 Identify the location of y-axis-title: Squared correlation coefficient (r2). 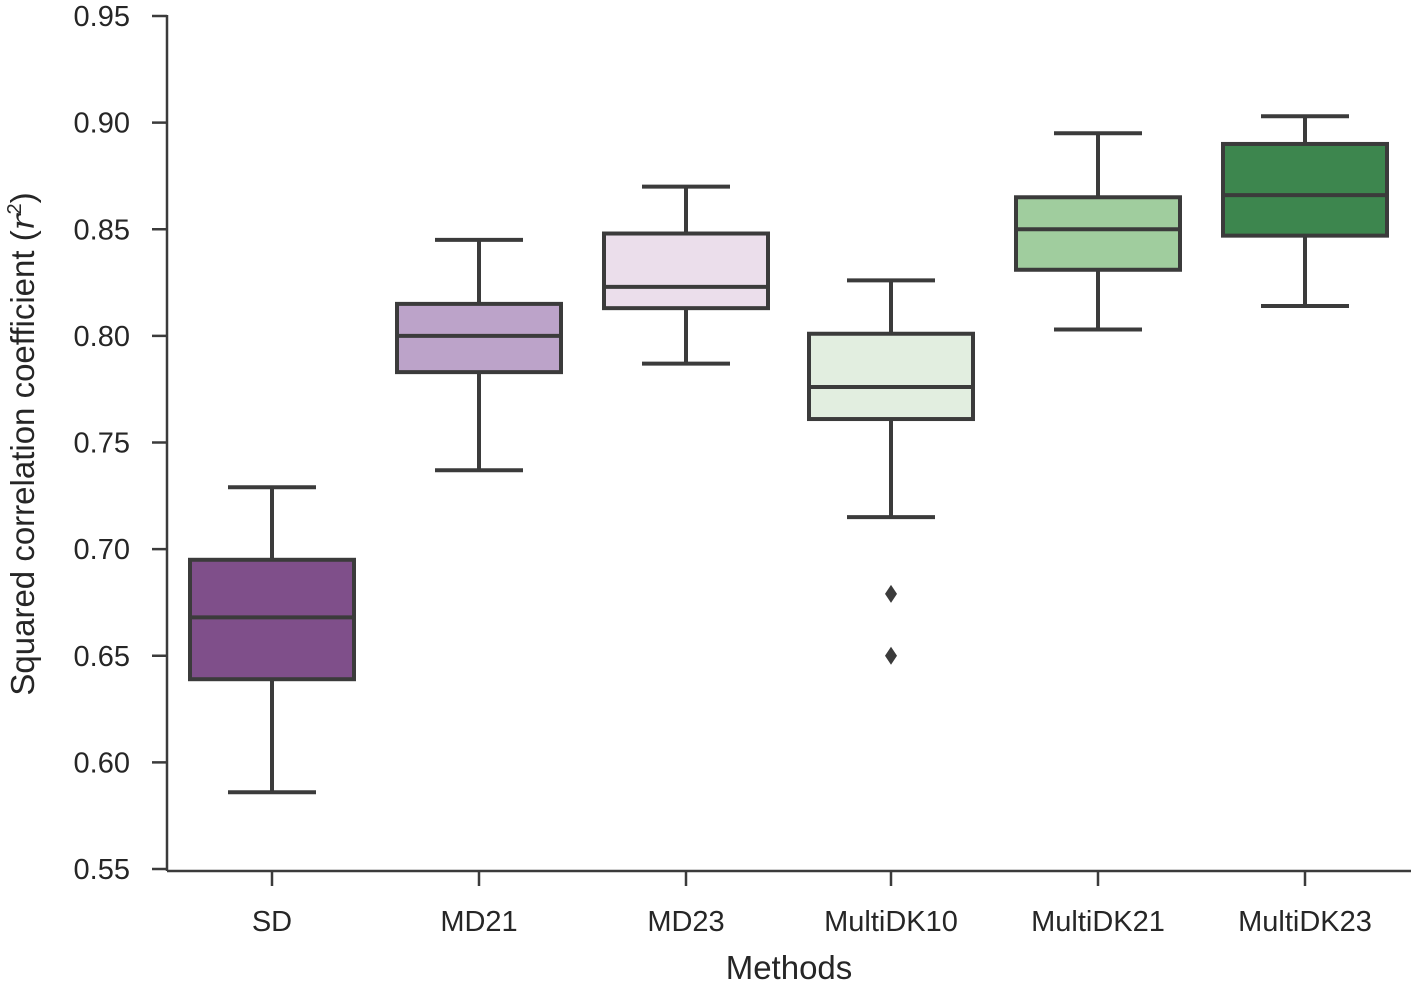
(22, 443).